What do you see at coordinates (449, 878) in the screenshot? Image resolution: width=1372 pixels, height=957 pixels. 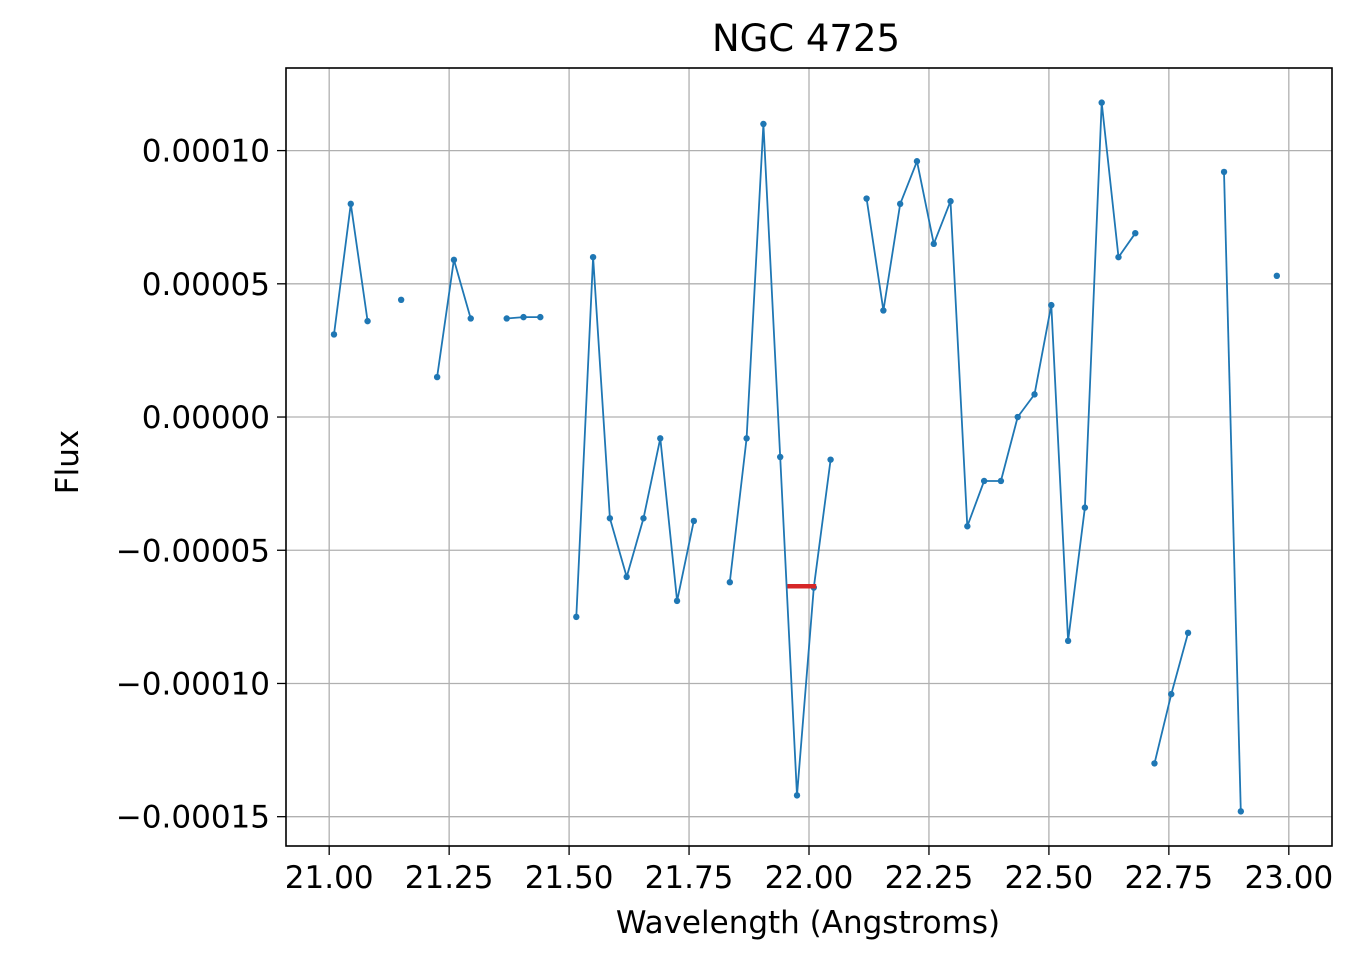 I see `x-tick-label: 21.25` at bounding box center [449, 878].